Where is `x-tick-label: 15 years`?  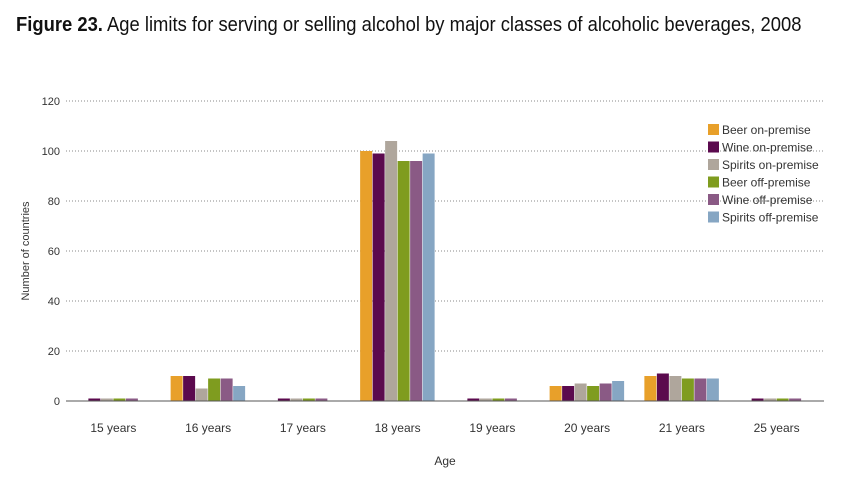 x-tick-label: 15 years is located at coordinates (113, 428).